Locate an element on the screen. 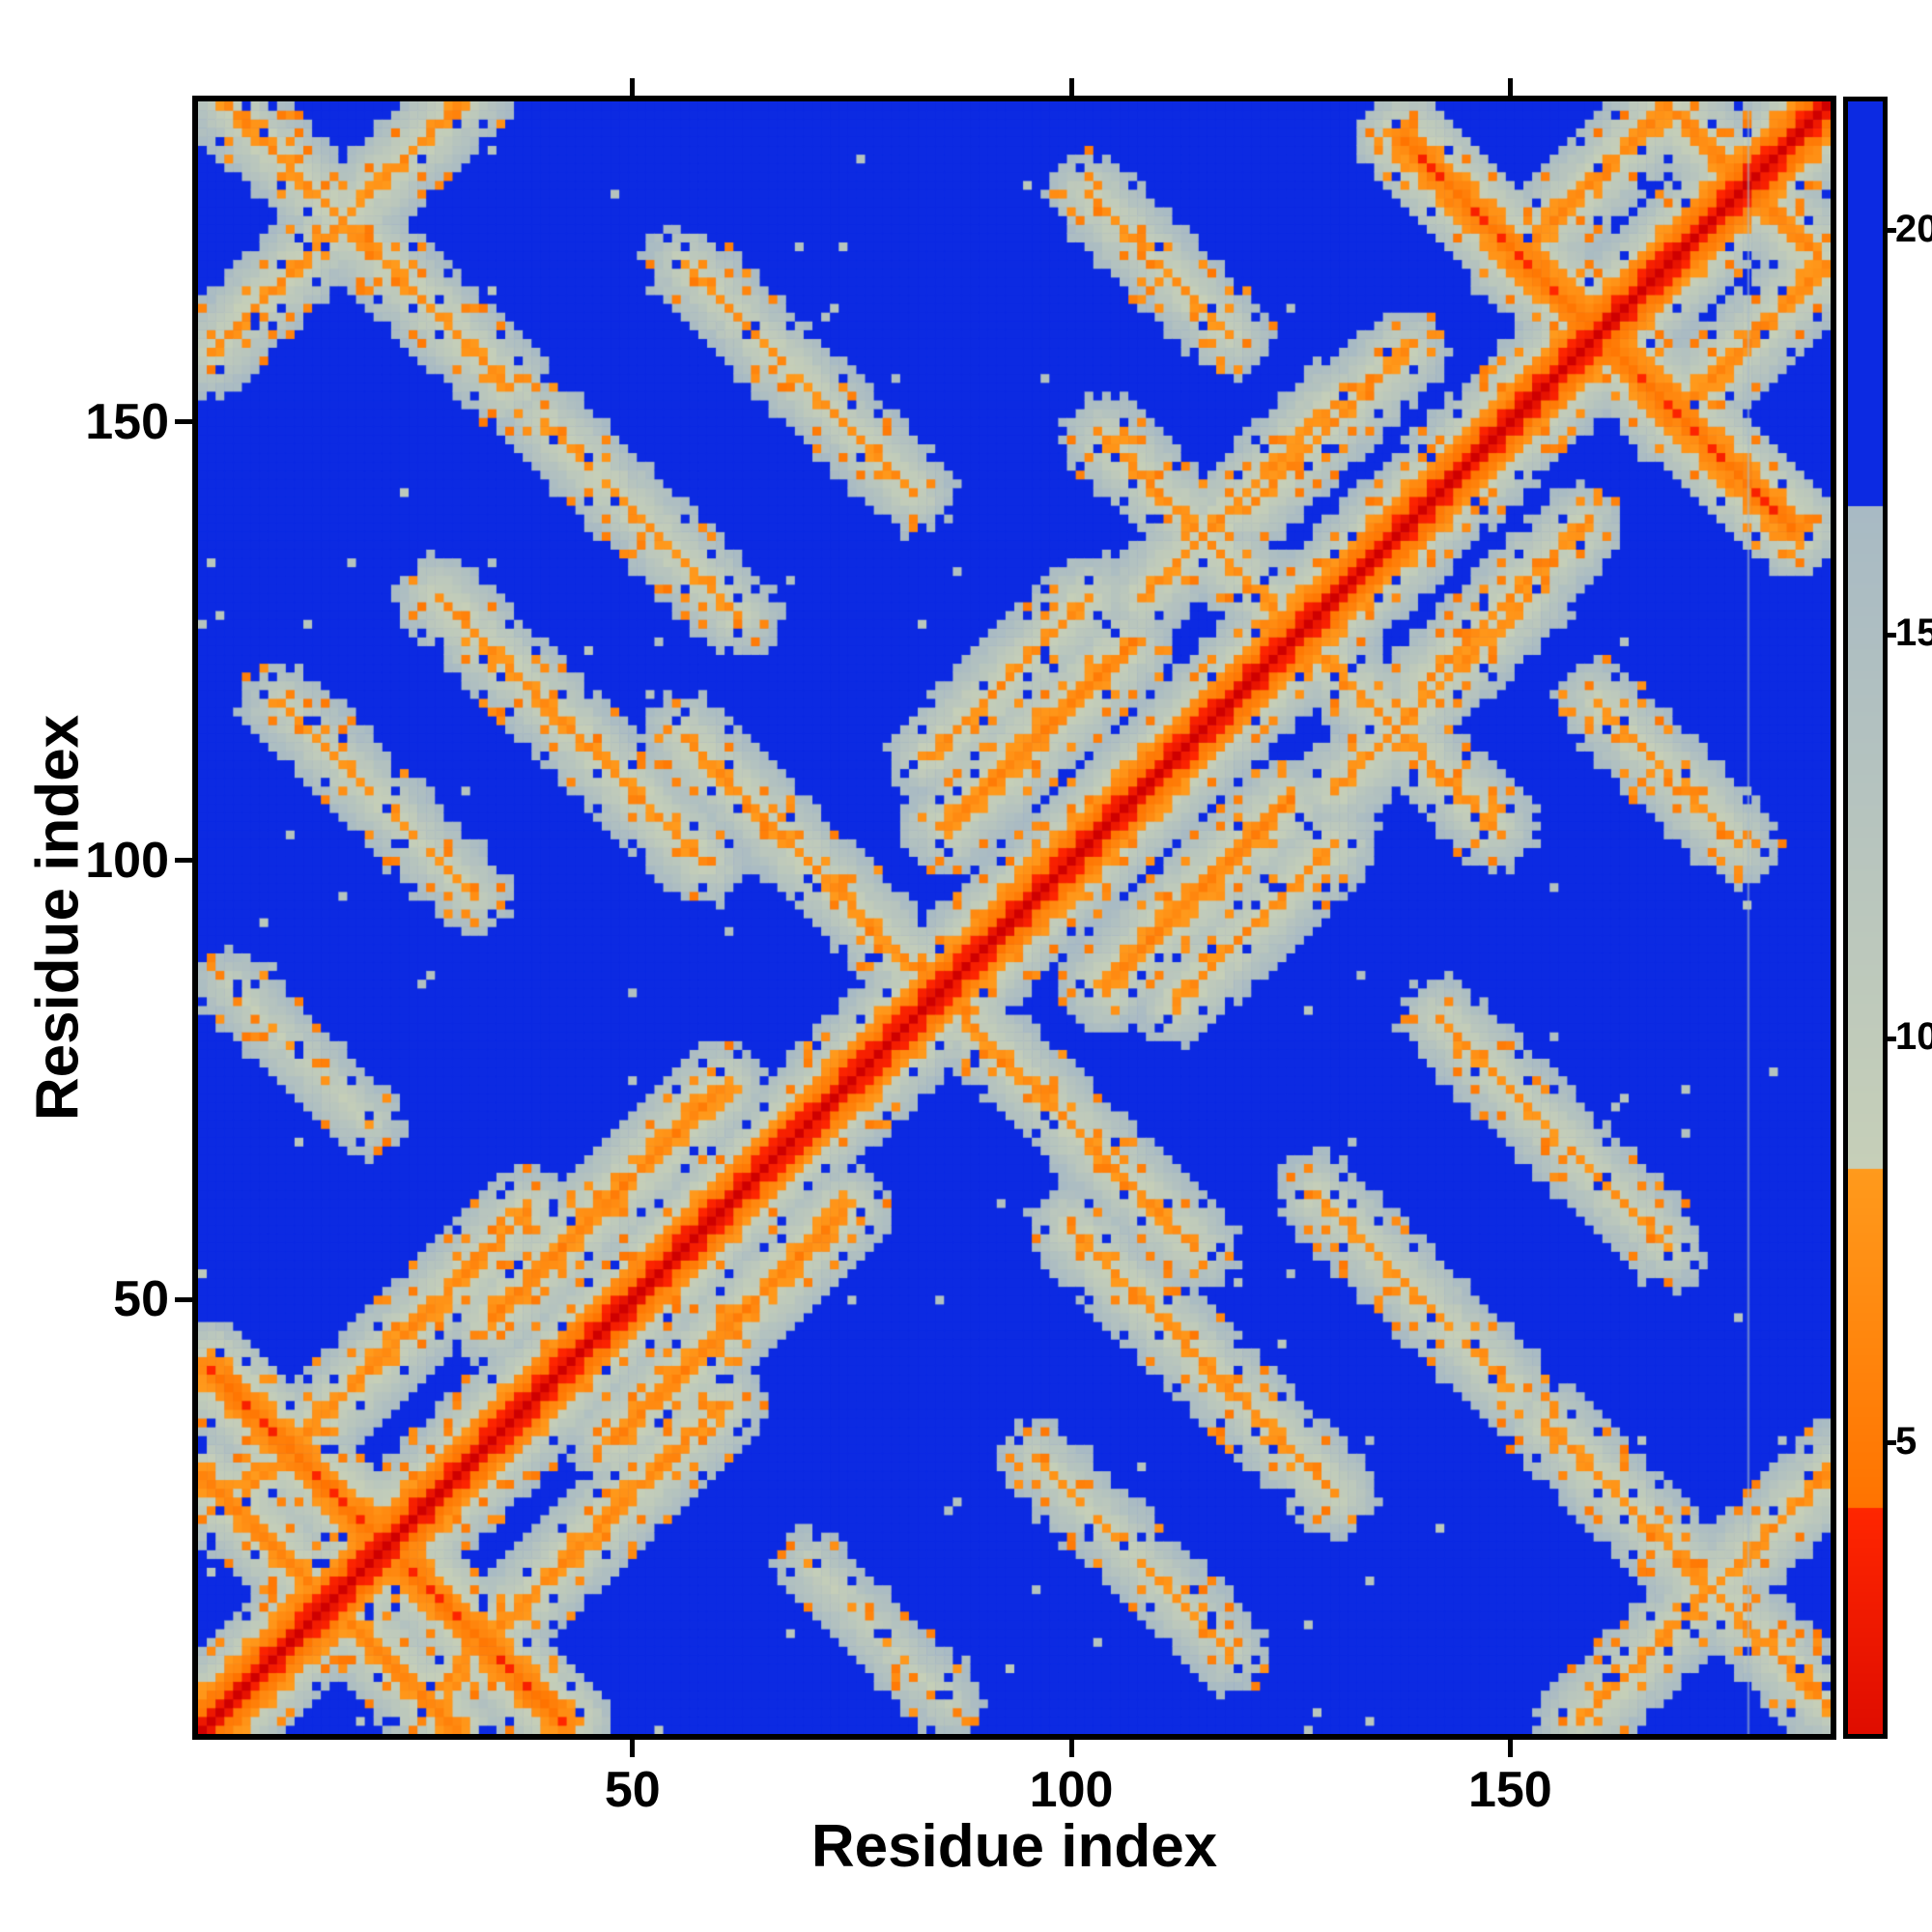  colorbar is located at coordinates (1865, 918).